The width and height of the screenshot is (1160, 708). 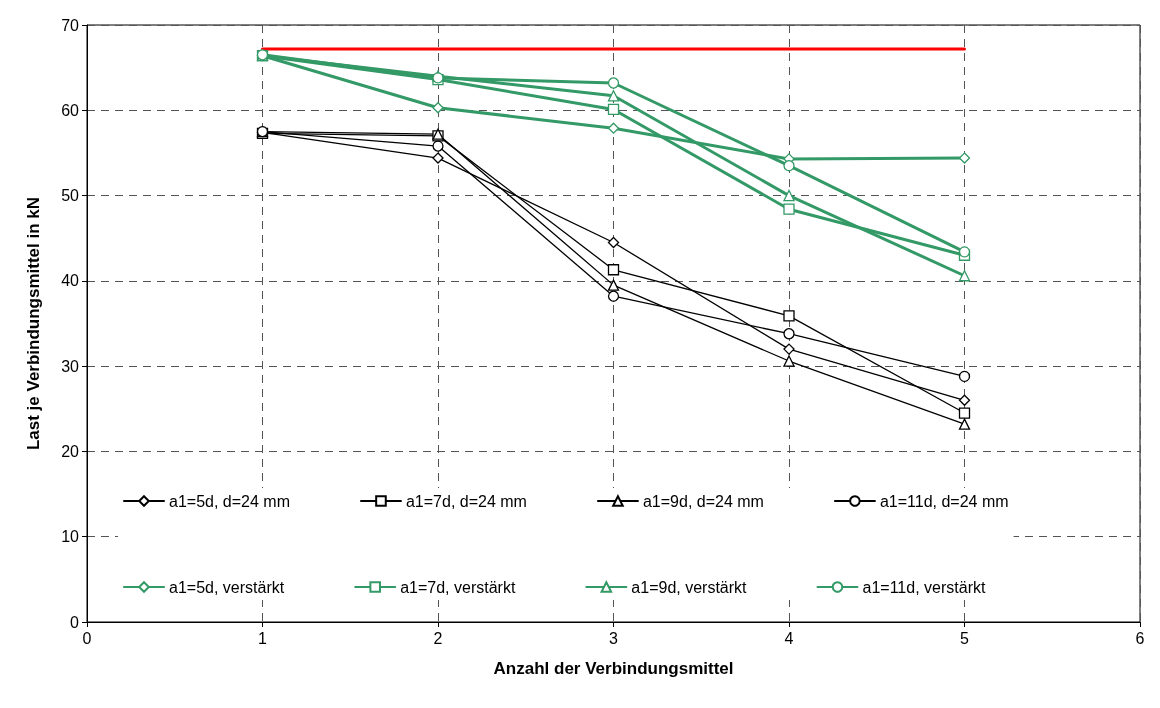 I want to click on y-tick-label: 30, so click(x=70, y=366).